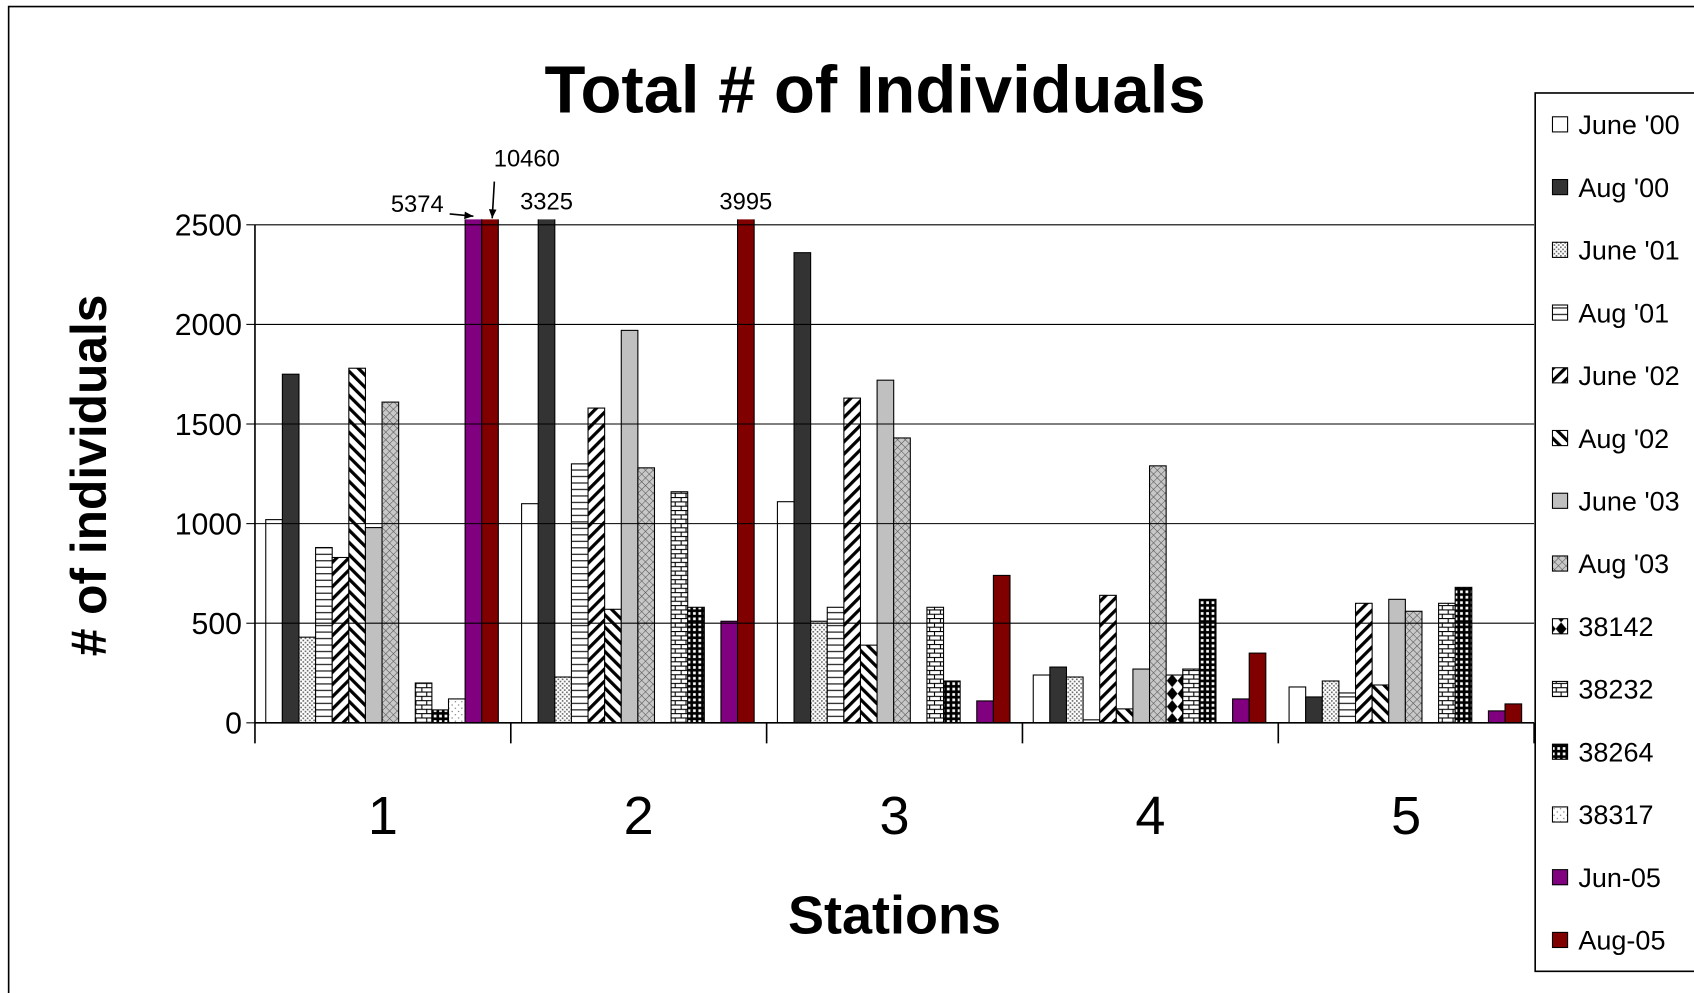  What do you see at coordinates (1623, 439) in the screenshot?
I see `legend-label: Aug '02` at bounding box center [1623, 439].